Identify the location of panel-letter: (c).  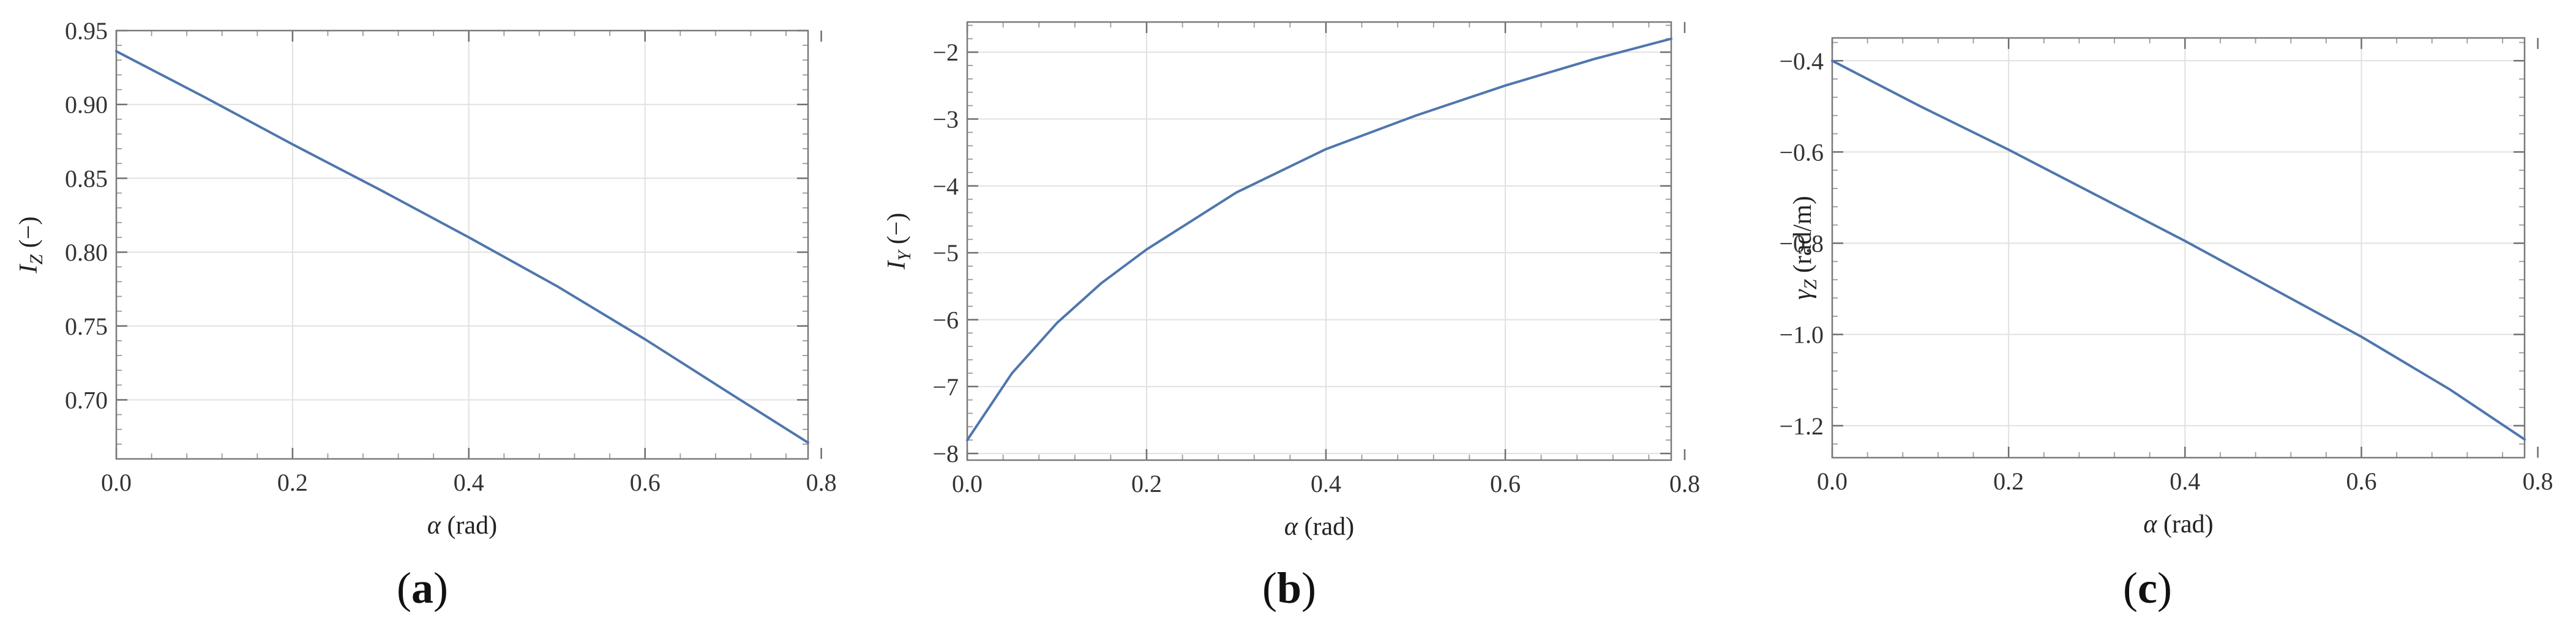
(2148, 588).